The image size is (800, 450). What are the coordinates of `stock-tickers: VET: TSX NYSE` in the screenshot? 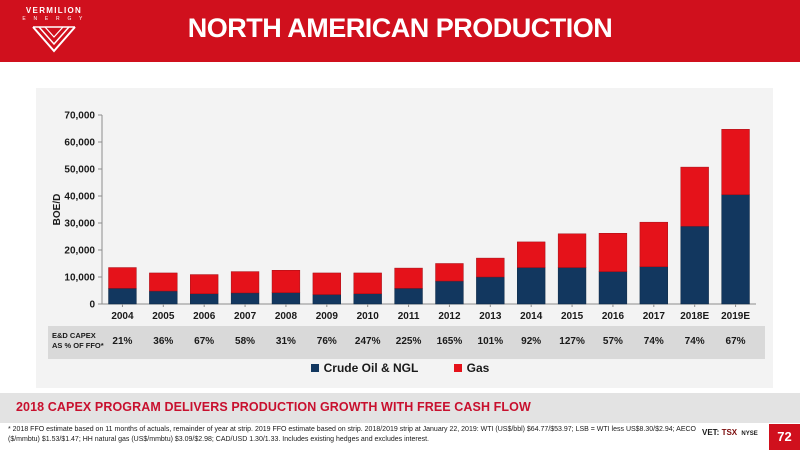 It's located at (730, 432).